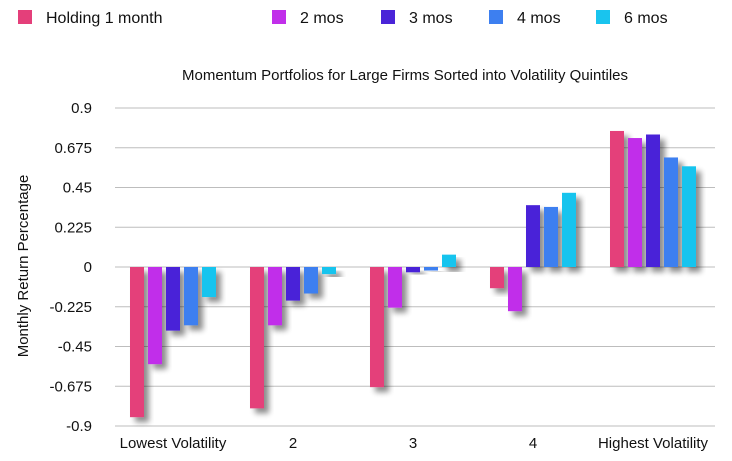 This screenshot has height=461, width=732. Describe the element at coordinates (23, 266) in the screenshot. I see `y-axis-label: Monthly Return Percentage` at that location.